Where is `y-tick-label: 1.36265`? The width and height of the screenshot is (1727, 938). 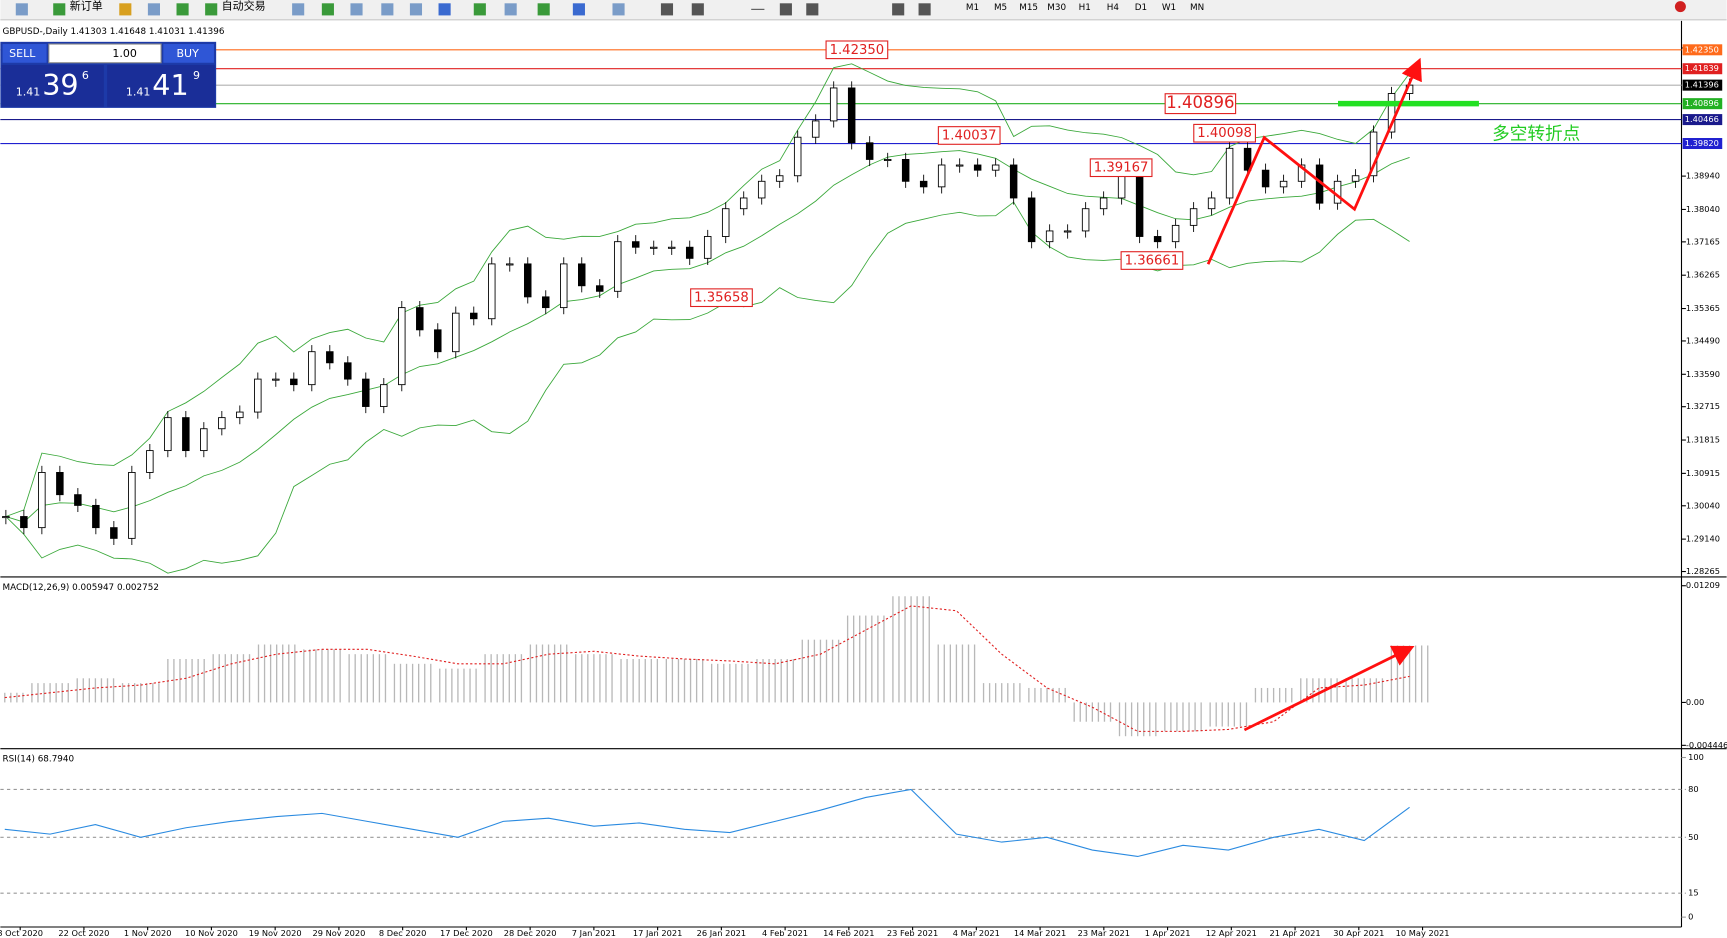 y-tick-label: 1.36265 is located at coordinates (1703, 275).